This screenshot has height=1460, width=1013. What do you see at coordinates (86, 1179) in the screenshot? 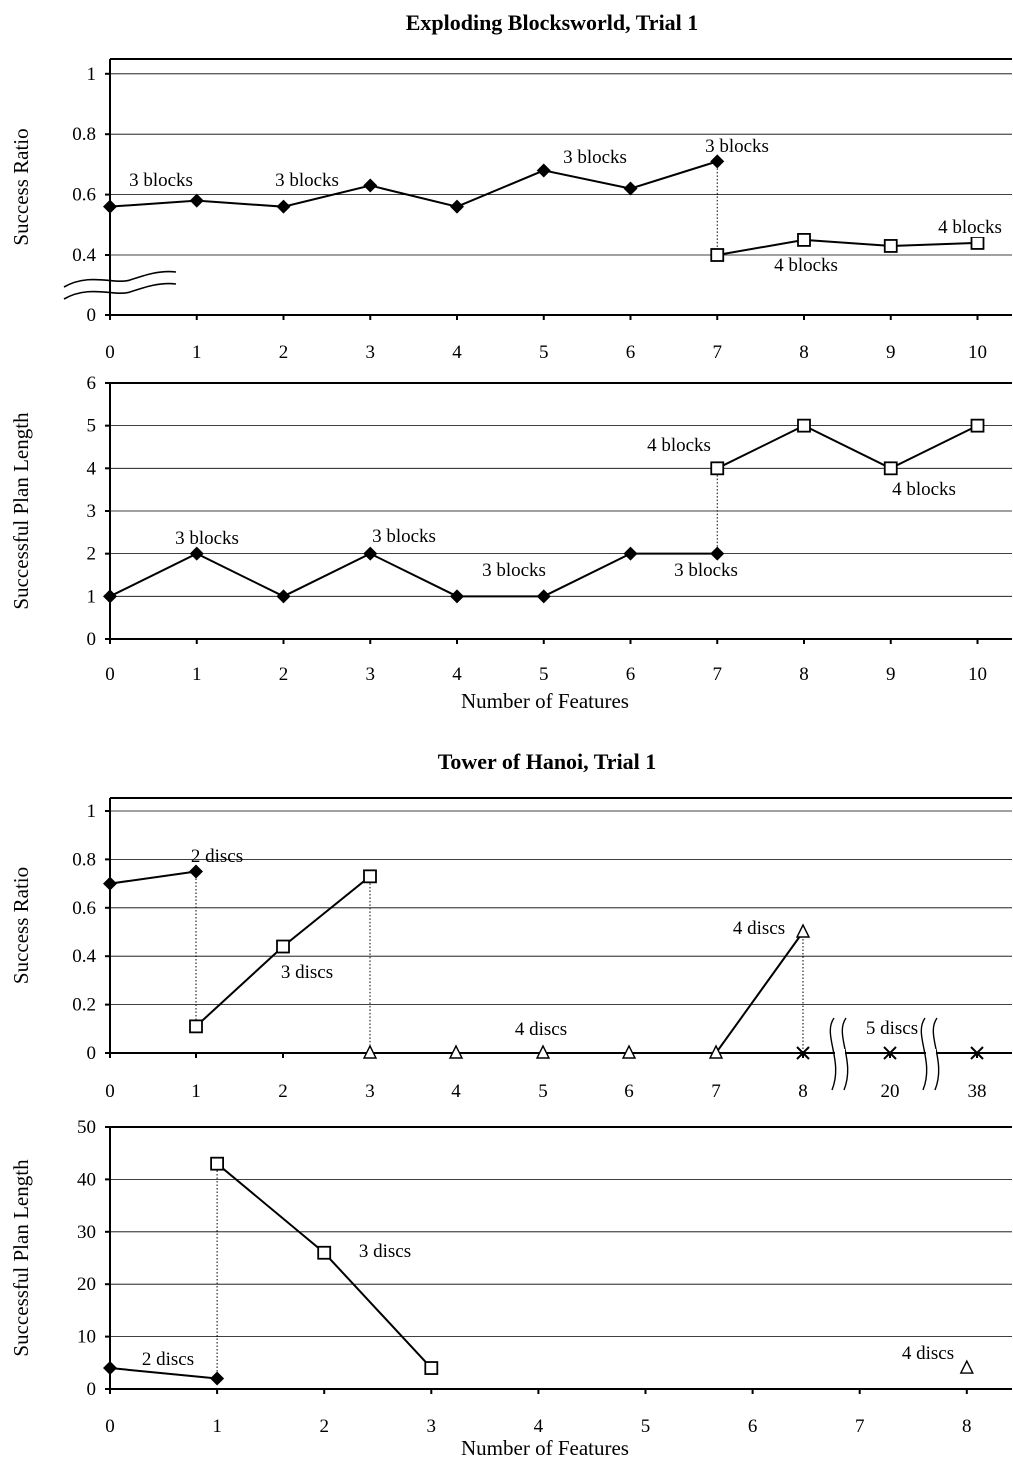
I see `y-tick-label: 40` at bounding box center [86, 1179].